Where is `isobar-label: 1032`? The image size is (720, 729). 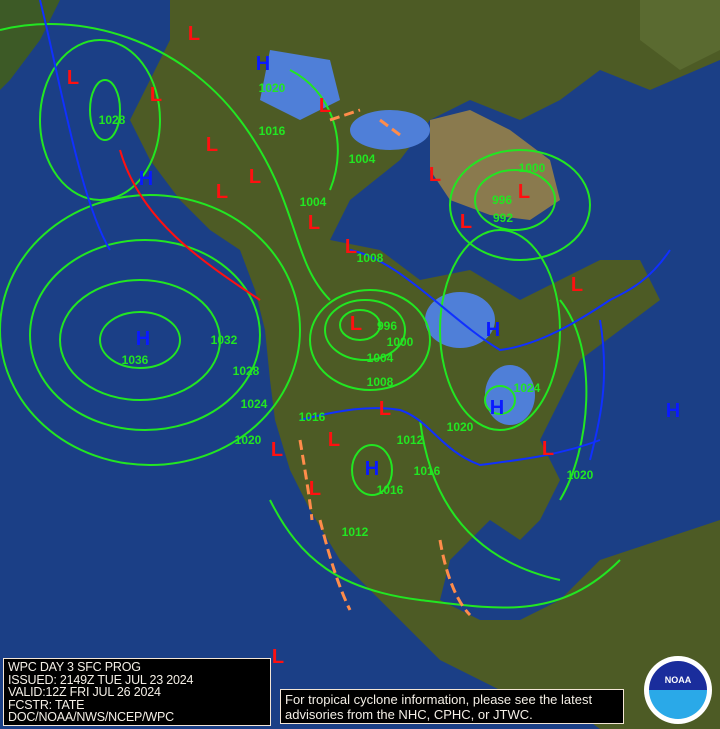
isobar-label: 1032 is located at coordinates (224, 340).